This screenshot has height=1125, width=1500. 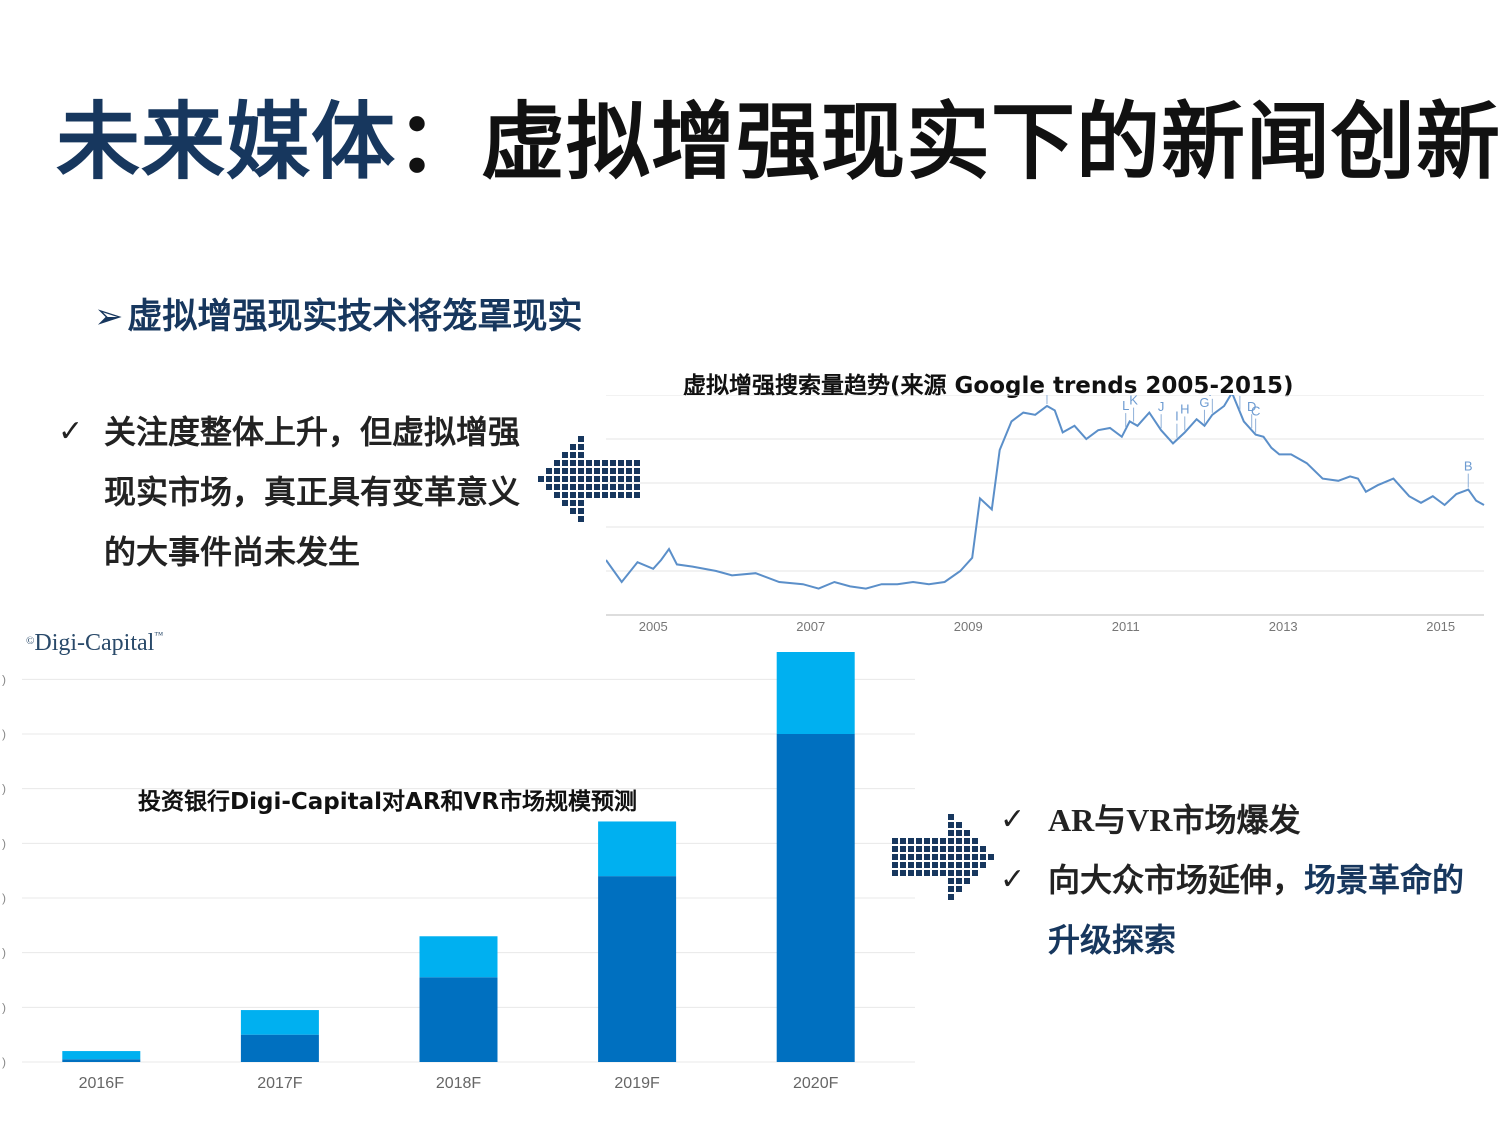 I want to click on trend-x-tick-label: 2013, so click(x=1283, y=626).